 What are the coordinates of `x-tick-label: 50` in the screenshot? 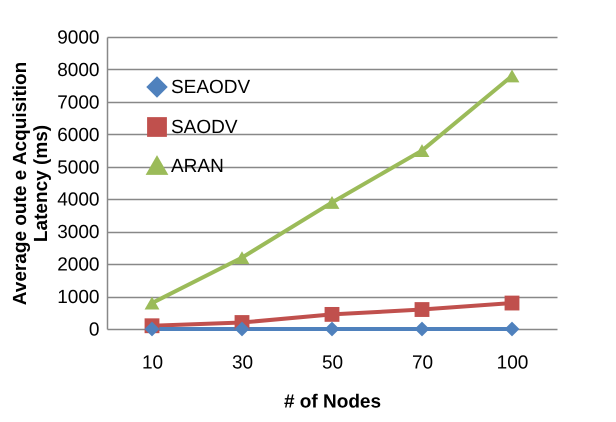 It's located at (333, 363).